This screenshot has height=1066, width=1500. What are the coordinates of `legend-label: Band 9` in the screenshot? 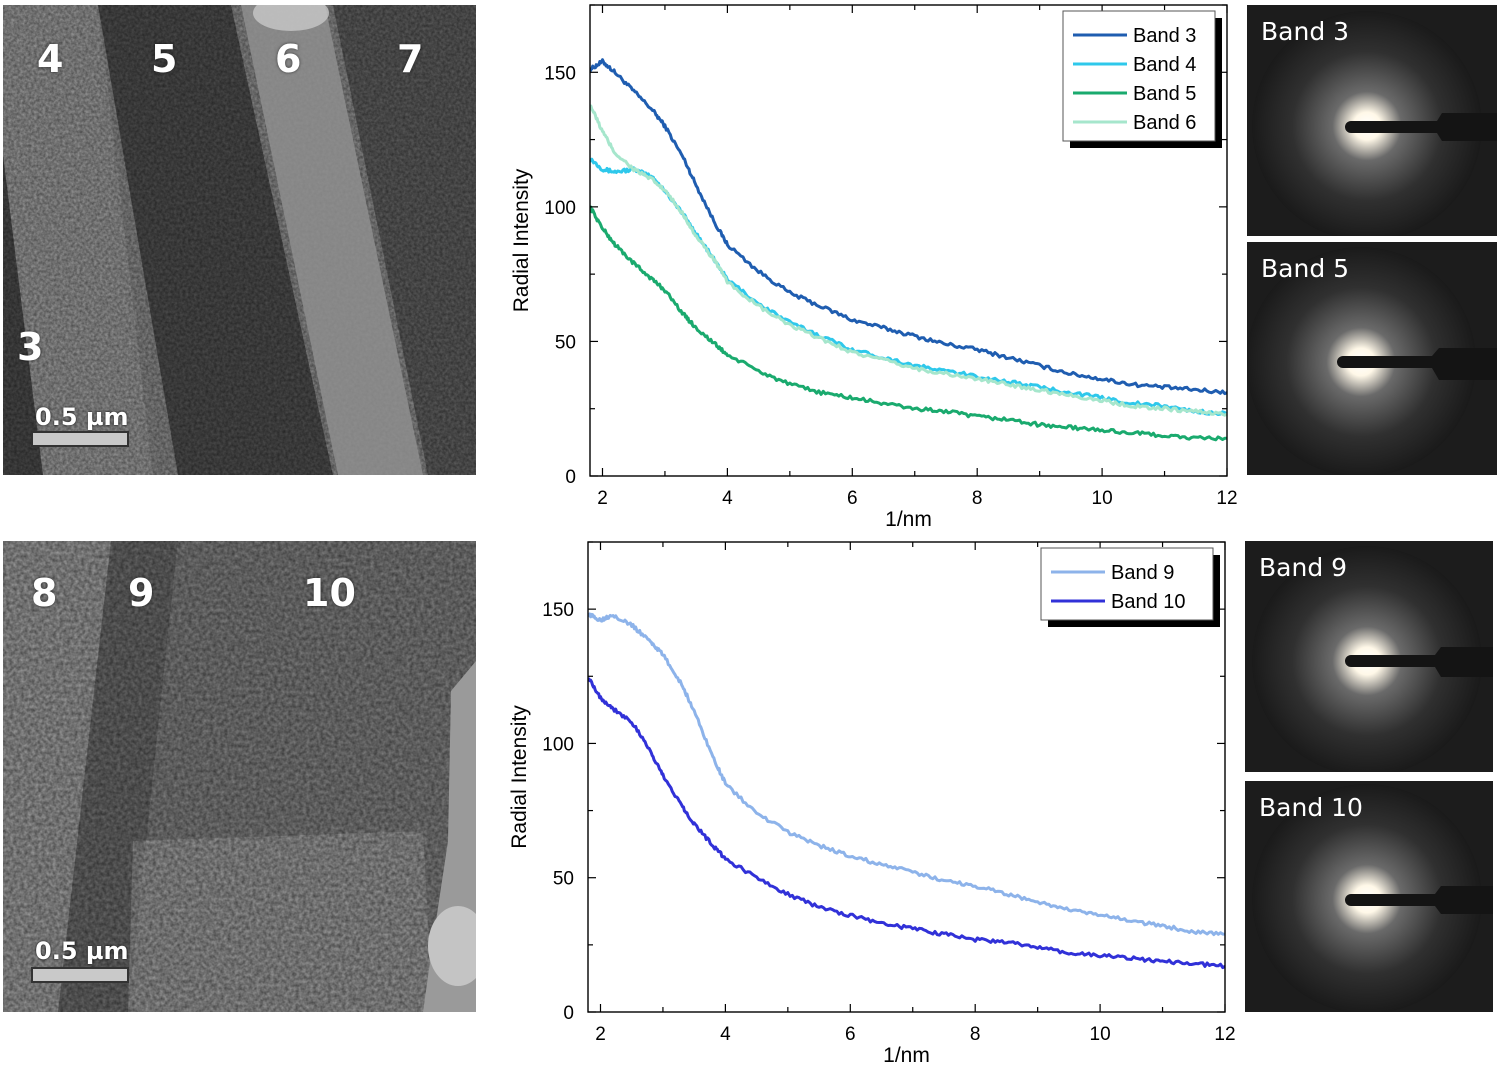 It's located at (1142, 573).